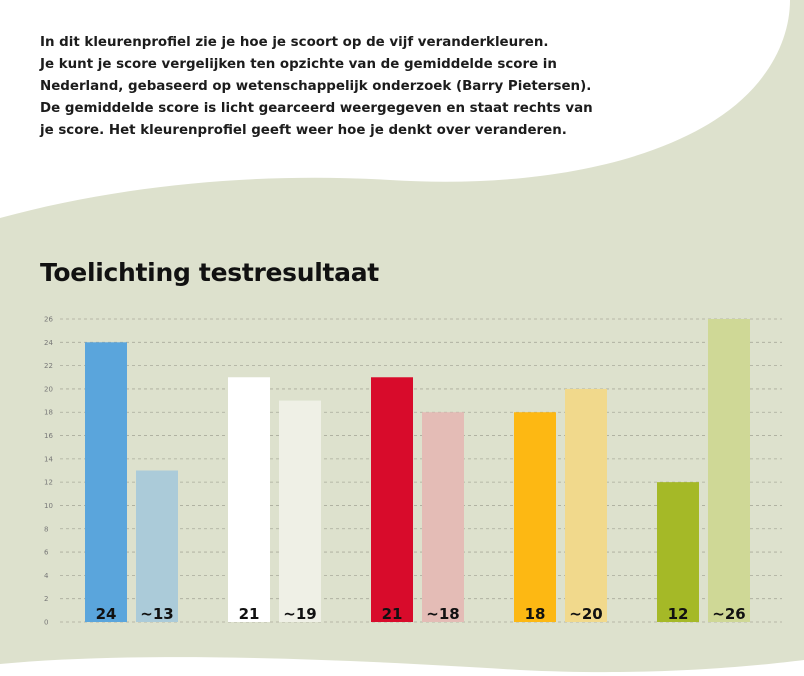 This screenshot has width=804, height=676. What do you see at coordinates (46, 599) in the screenshot?
I see `y-tick-label: 2` at bounding box center [46, 599].